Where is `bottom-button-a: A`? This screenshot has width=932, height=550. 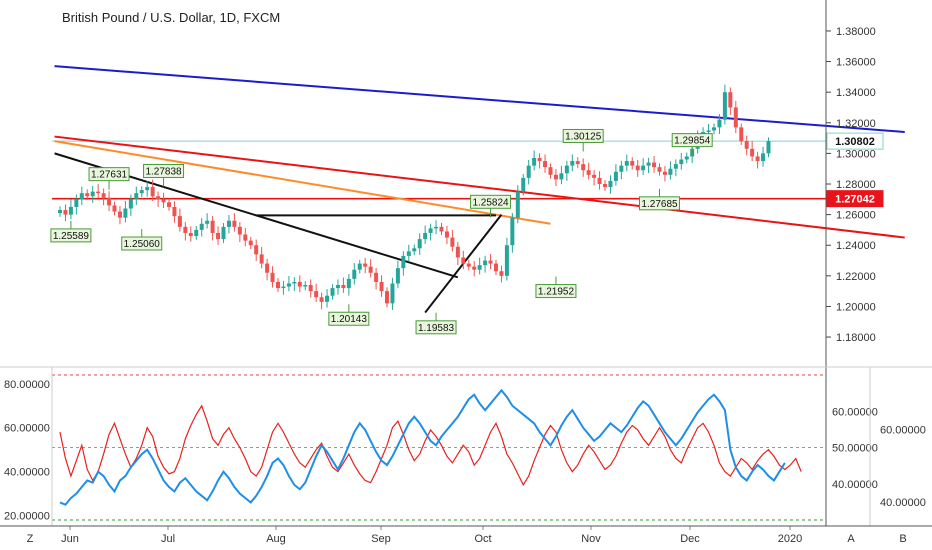 bottom-button-a: A is located at coordinates (851, 539).